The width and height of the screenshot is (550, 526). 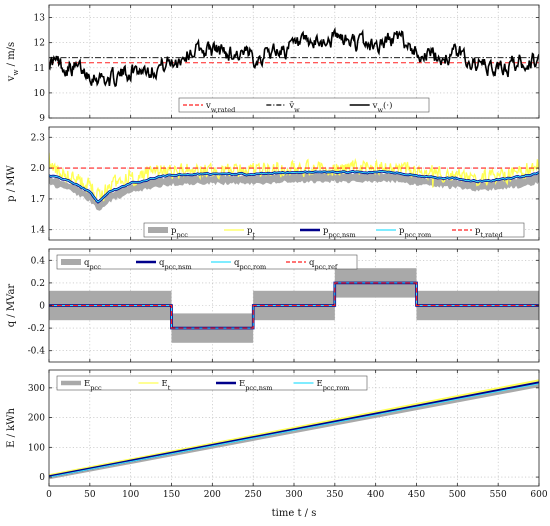 I want to click on legend-label: vw(·), so click(x=382, y=107).